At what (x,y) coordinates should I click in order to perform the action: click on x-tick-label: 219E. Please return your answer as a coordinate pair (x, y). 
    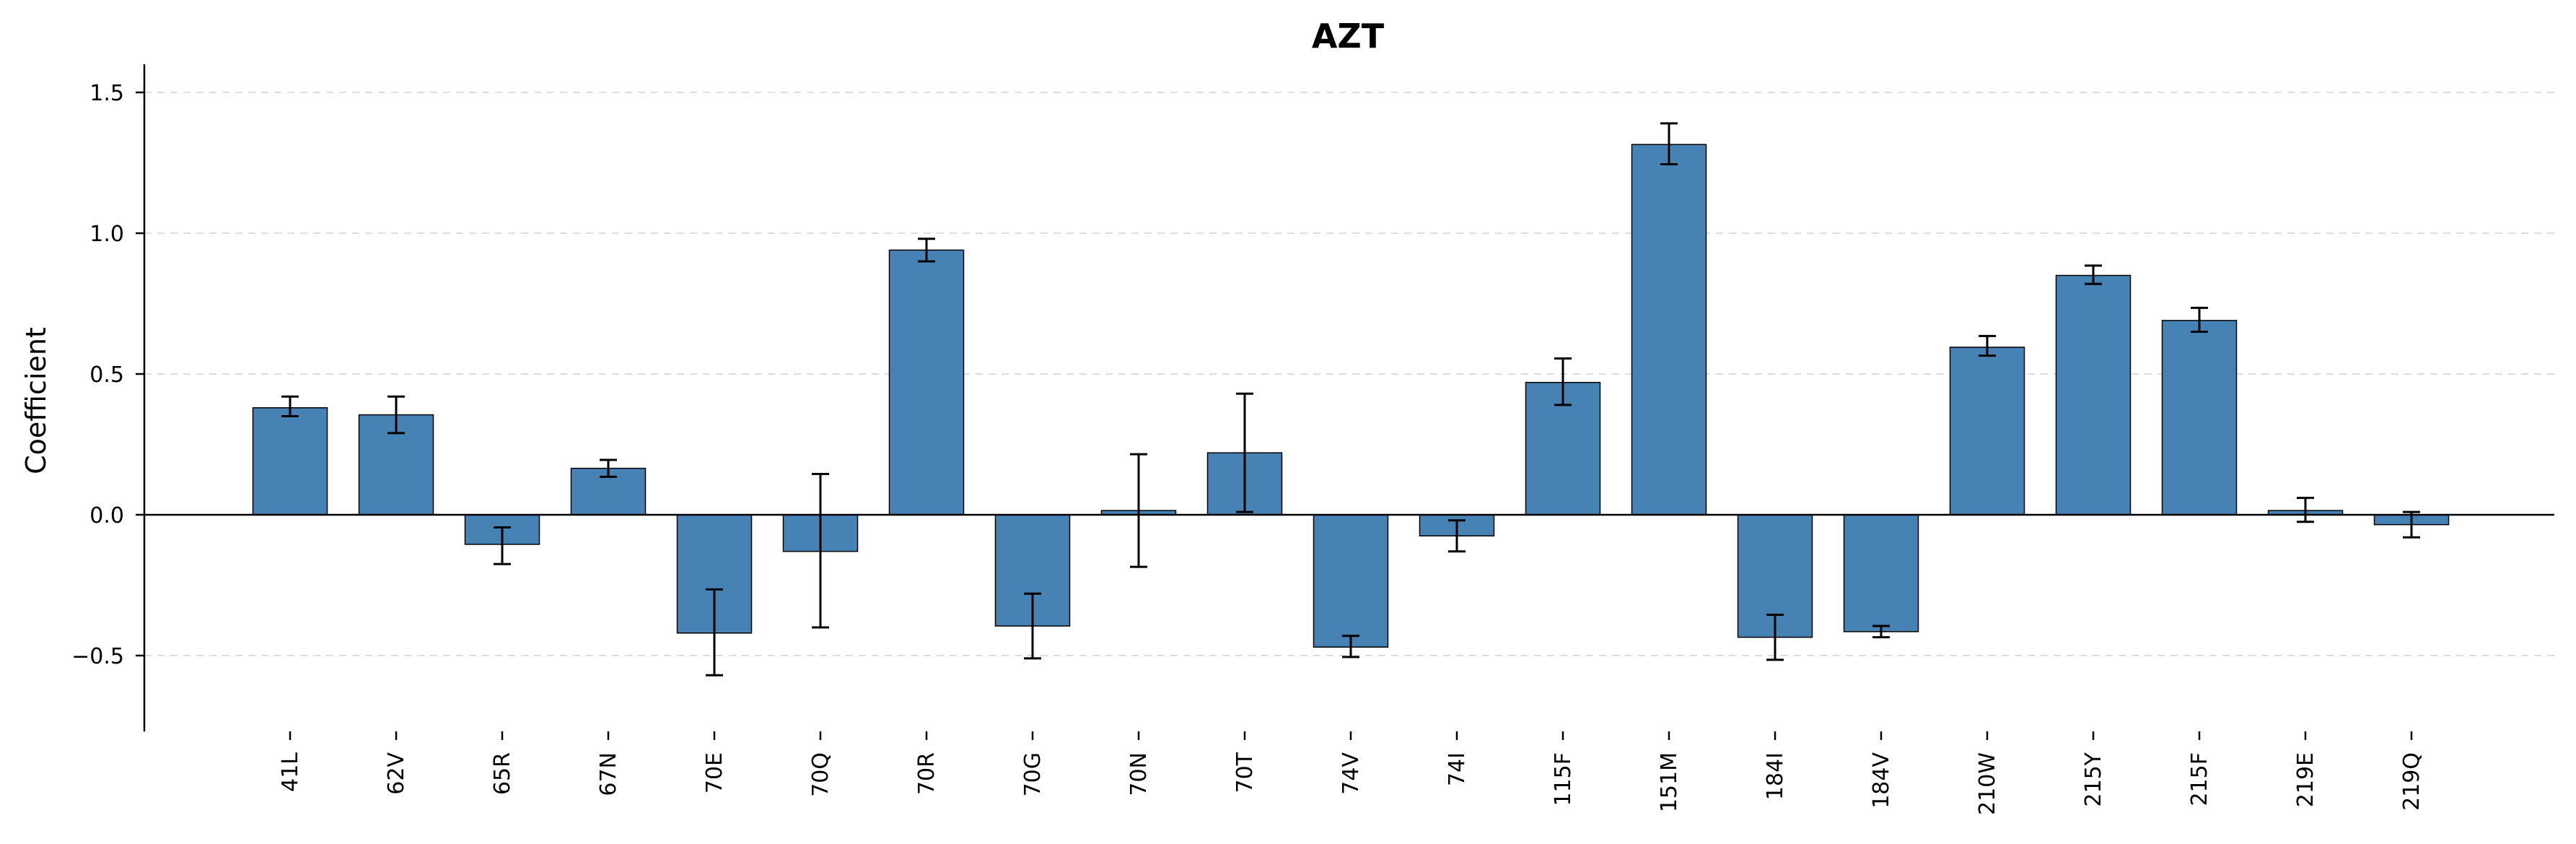
    Looking at the image, I should click on (2305, 779).